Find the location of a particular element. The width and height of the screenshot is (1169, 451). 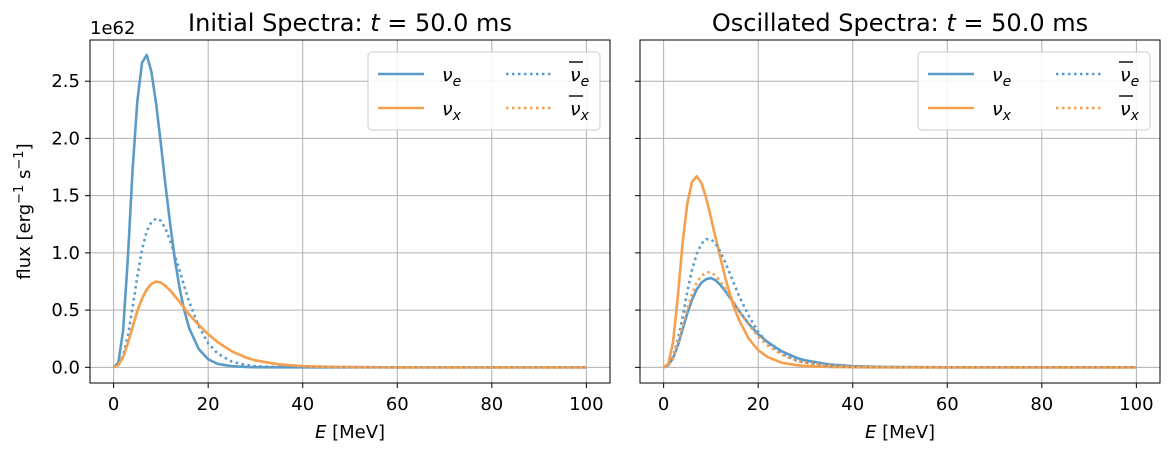

y-axis-label: flux [erg−1 s−1] is located at coordinates (23, 211).